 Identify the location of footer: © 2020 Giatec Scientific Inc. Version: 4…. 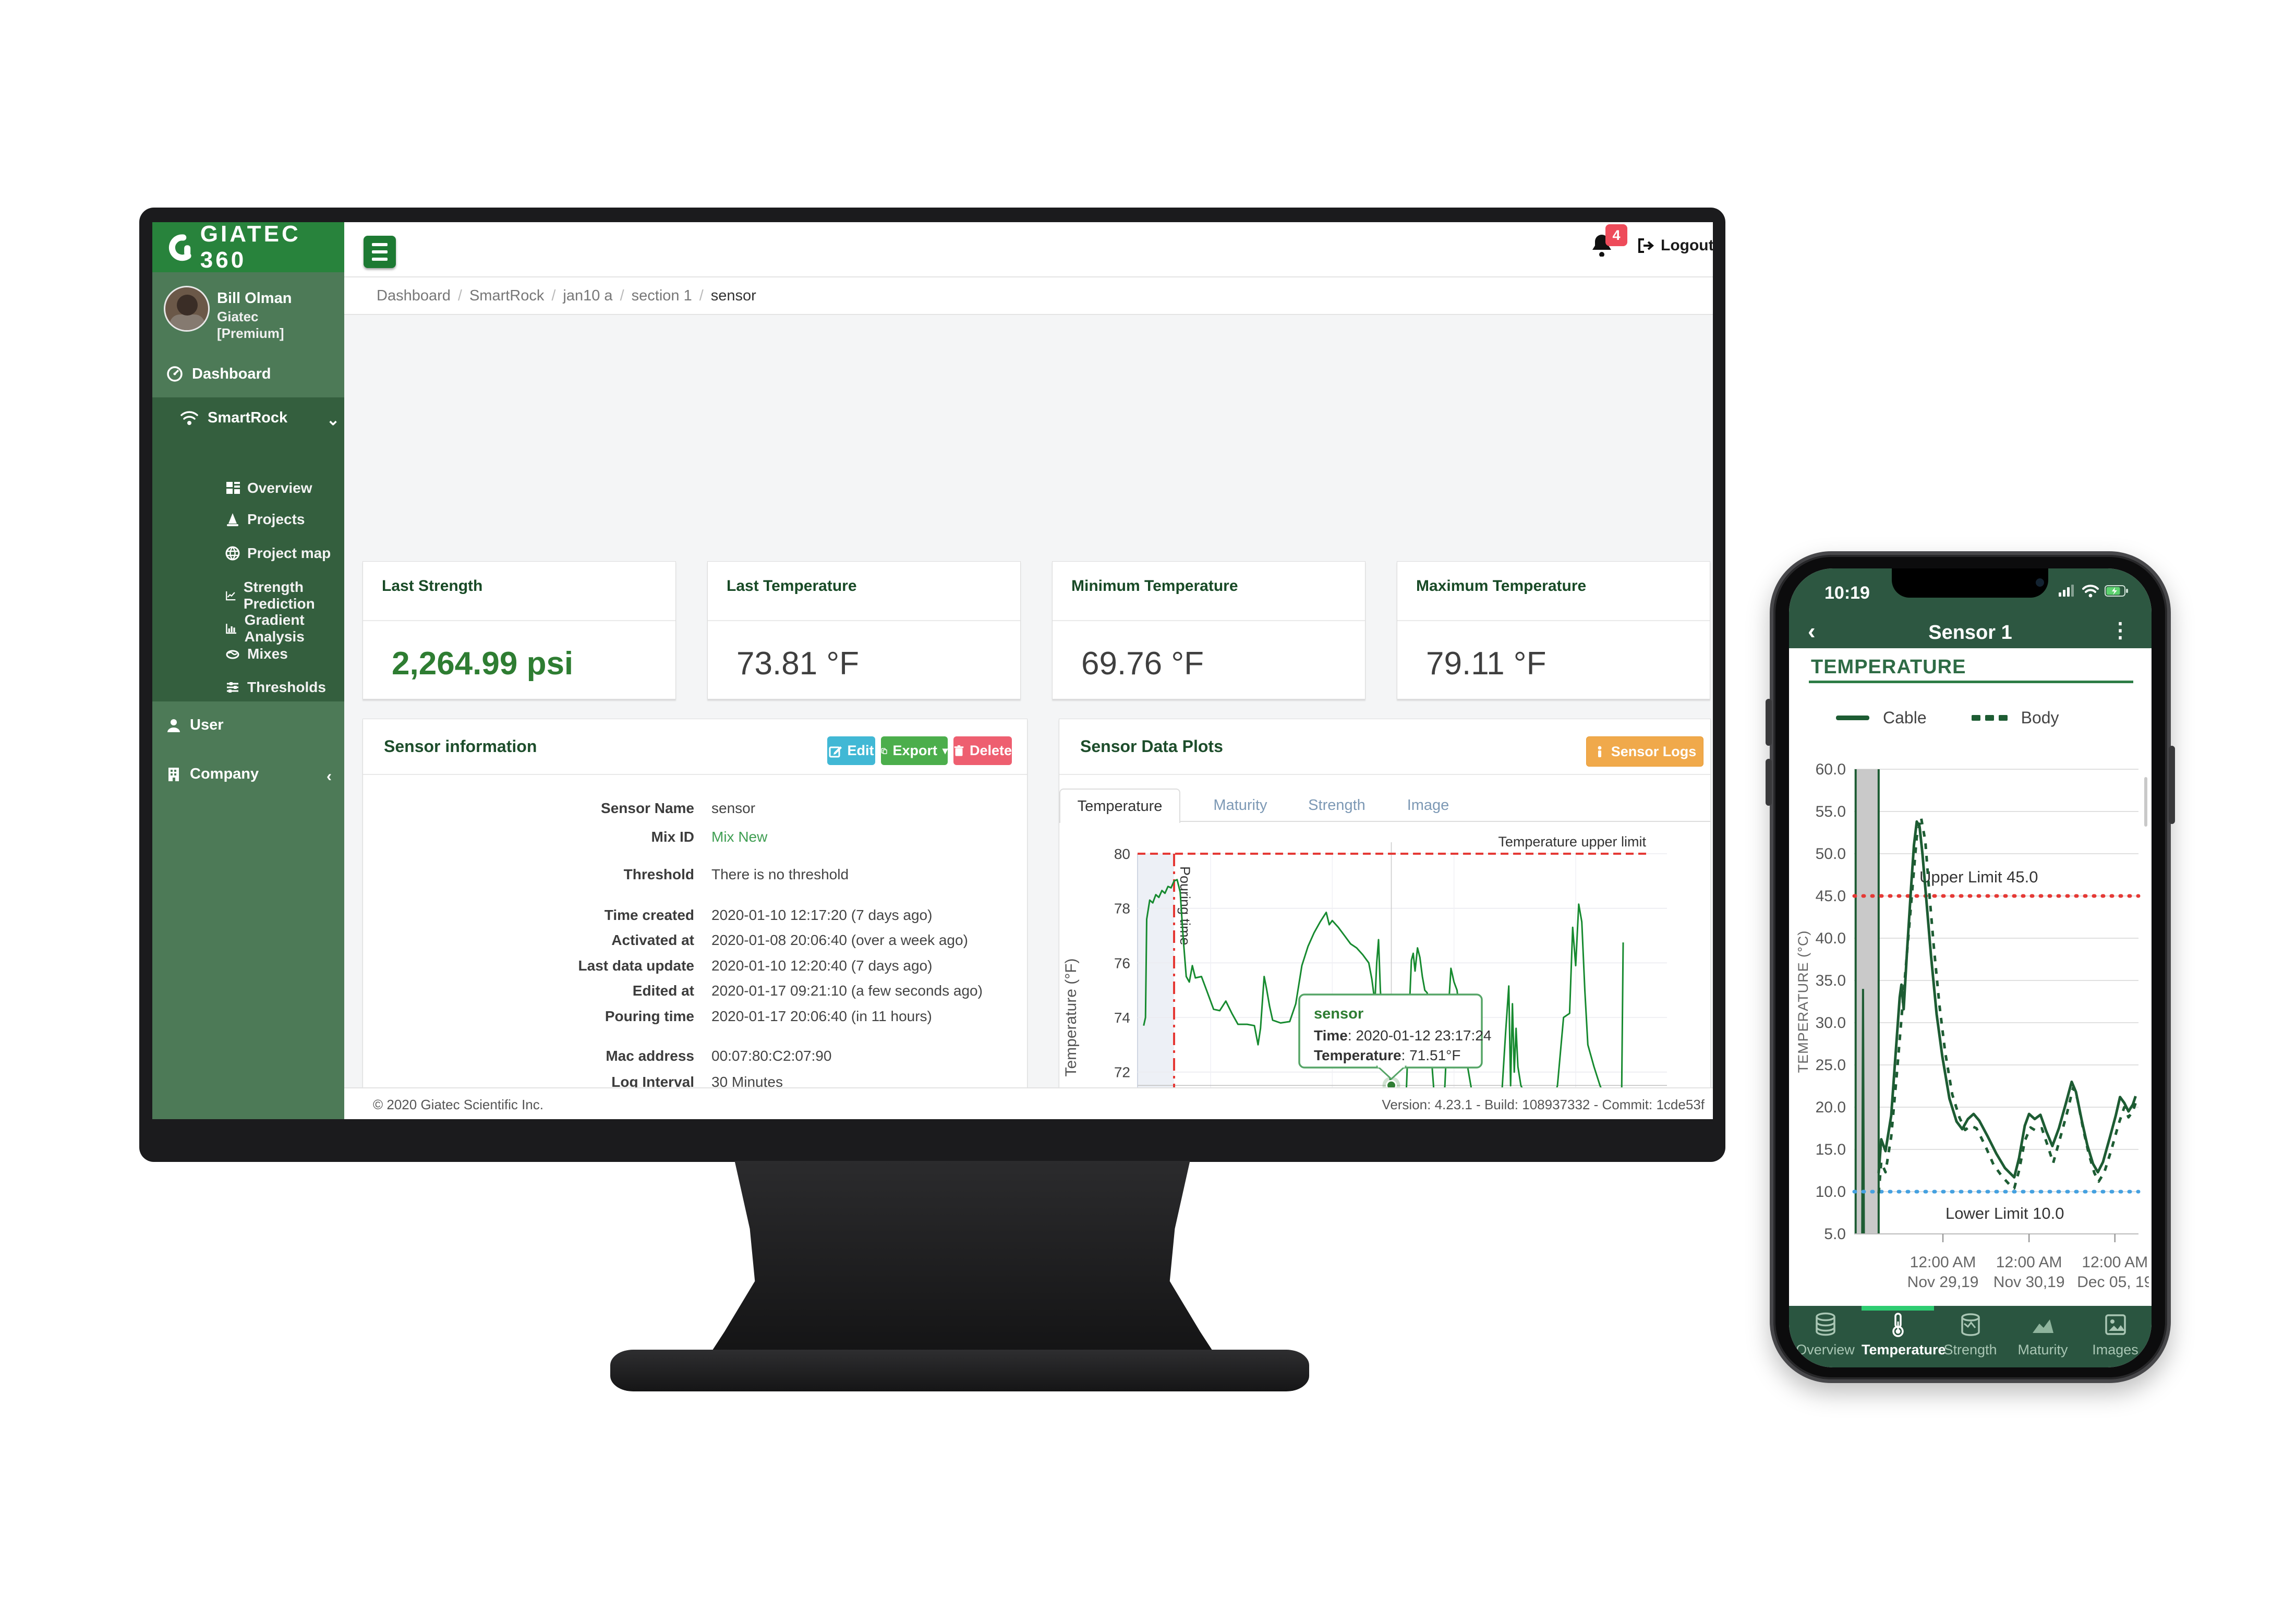
(1028, 1103).